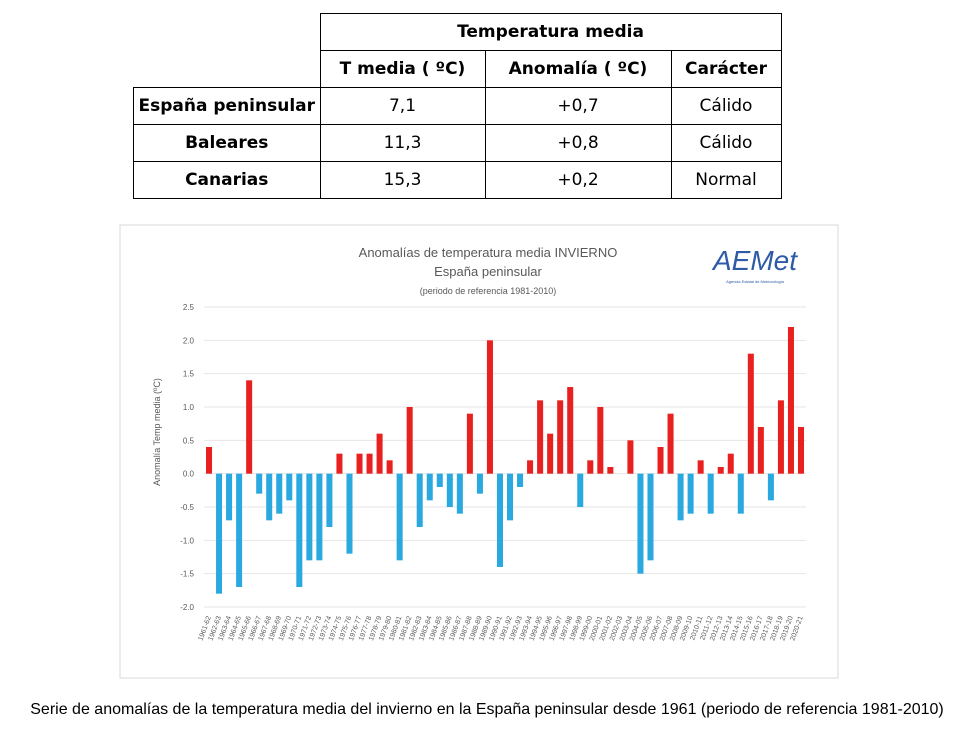 Image resolution: width=974 pixels, height=750 pixels. I want to click on table-row: España peninsular 7,1 +0,7 Cálido, so click(457, 106).